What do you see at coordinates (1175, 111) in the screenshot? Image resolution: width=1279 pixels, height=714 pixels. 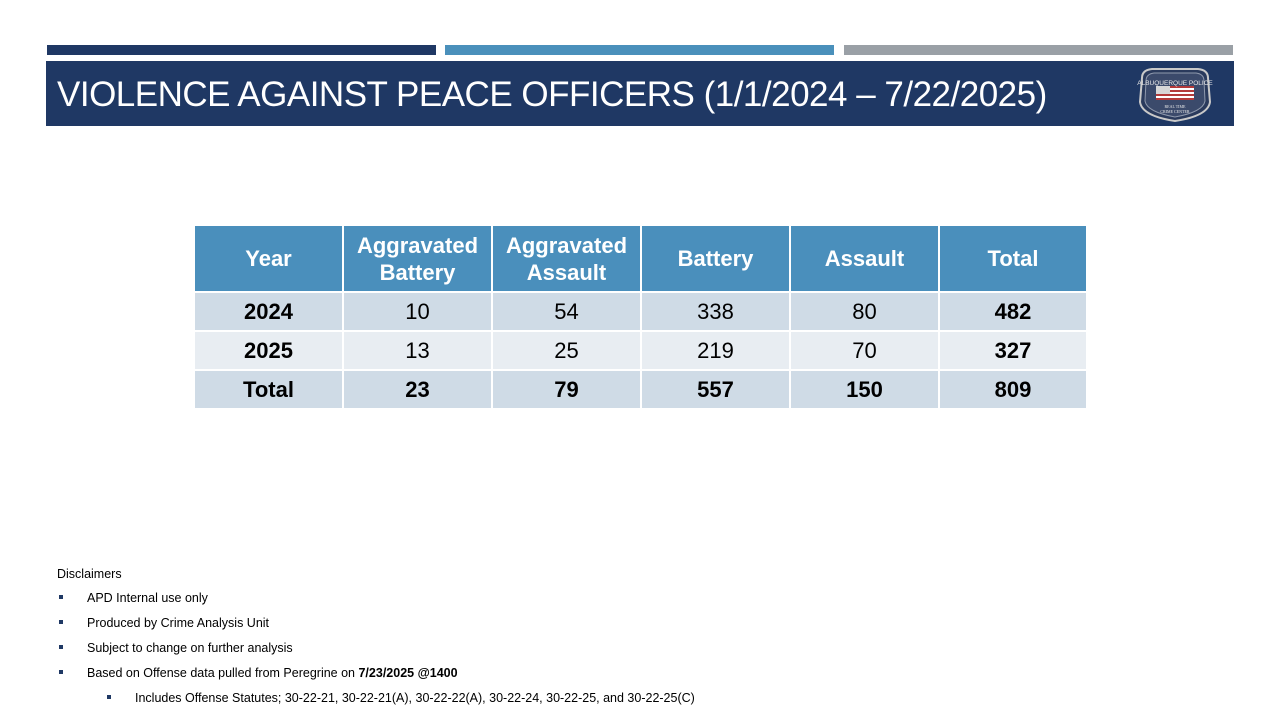 I see `svg-text: CRIME CENTER` at bounding box center [1175, 111].